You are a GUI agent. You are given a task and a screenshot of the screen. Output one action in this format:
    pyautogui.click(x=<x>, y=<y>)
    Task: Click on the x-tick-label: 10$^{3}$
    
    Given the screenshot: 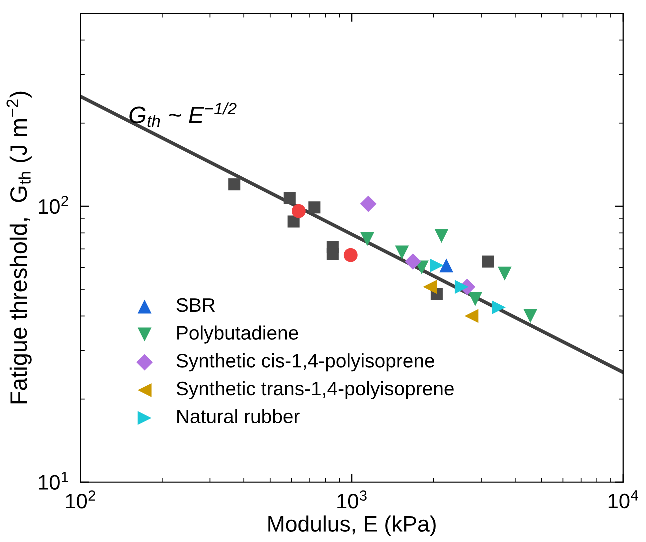 What is the action you would take?
    pyautogui.click(x=352, y=499)
    